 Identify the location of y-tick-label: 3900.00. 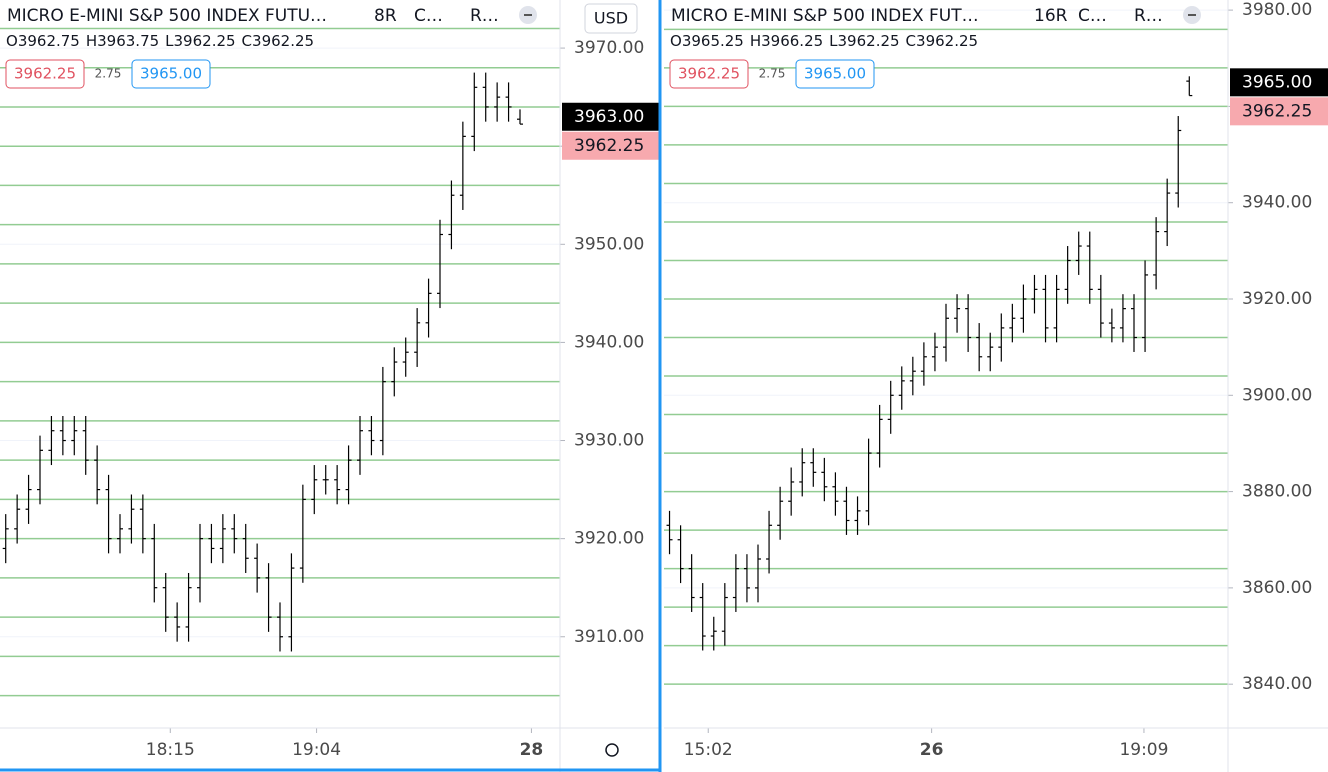
(1277, 395).